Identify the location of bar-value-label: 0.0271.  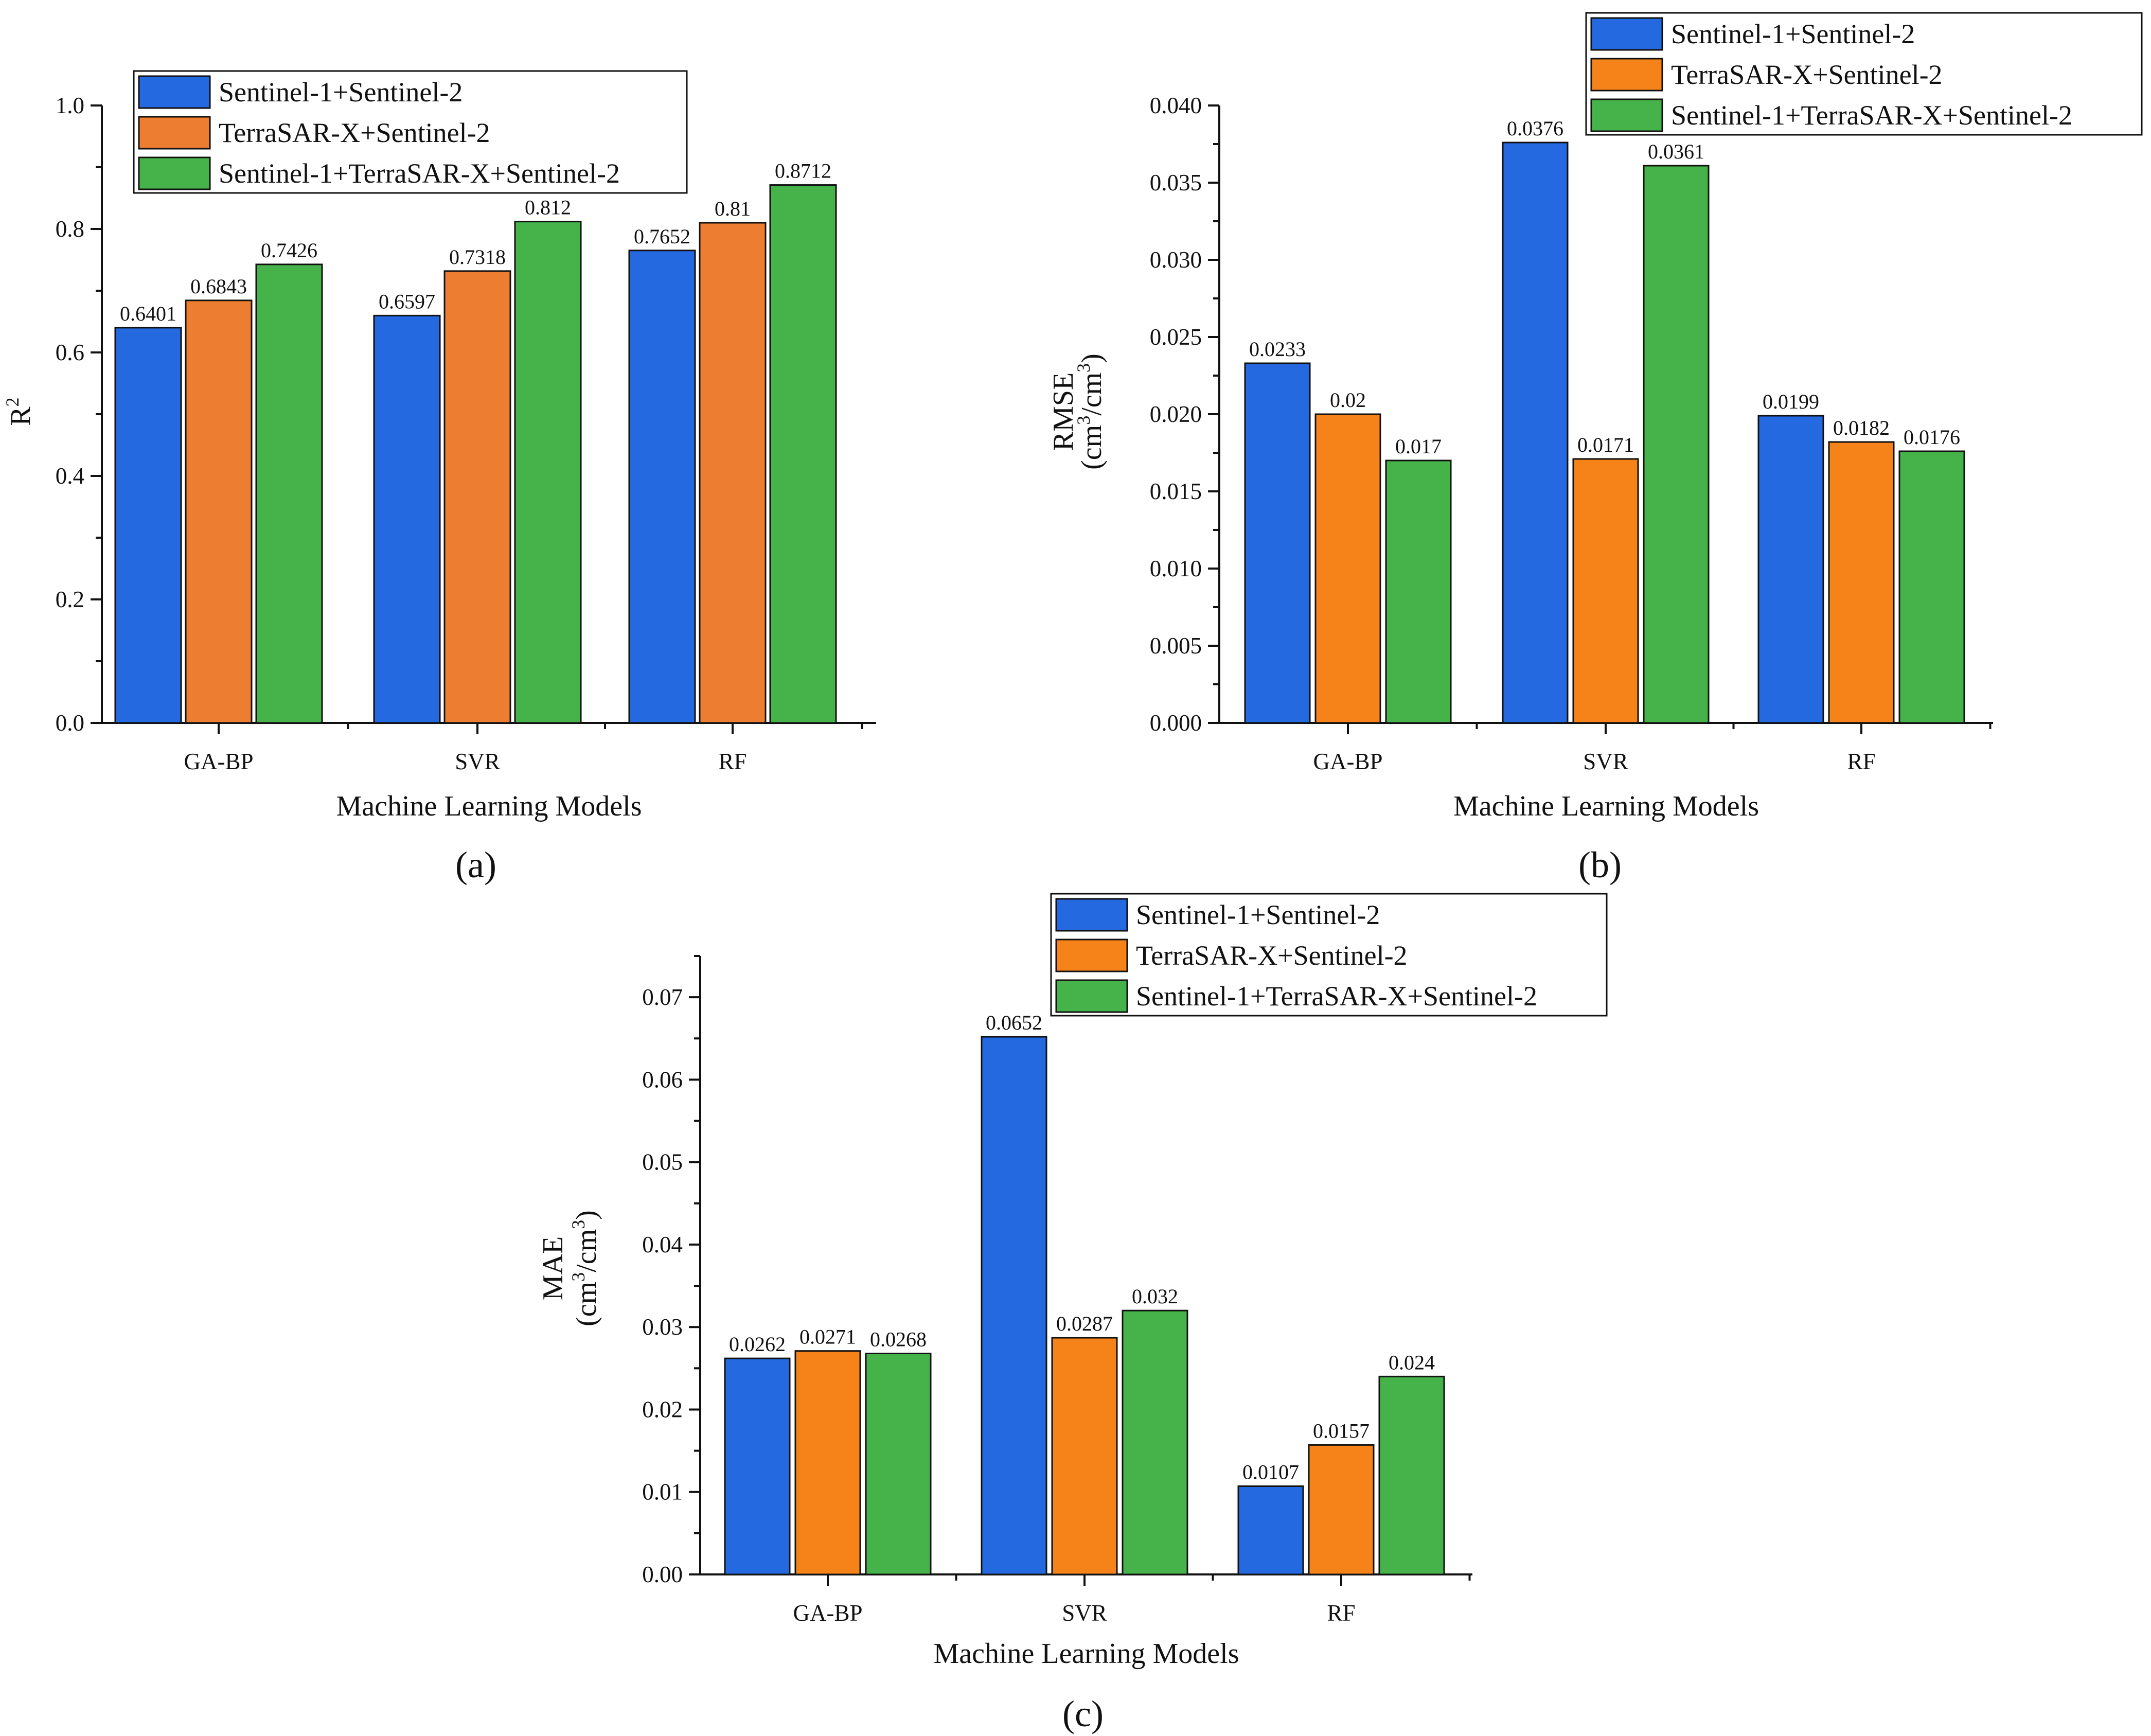
(828, 1337).